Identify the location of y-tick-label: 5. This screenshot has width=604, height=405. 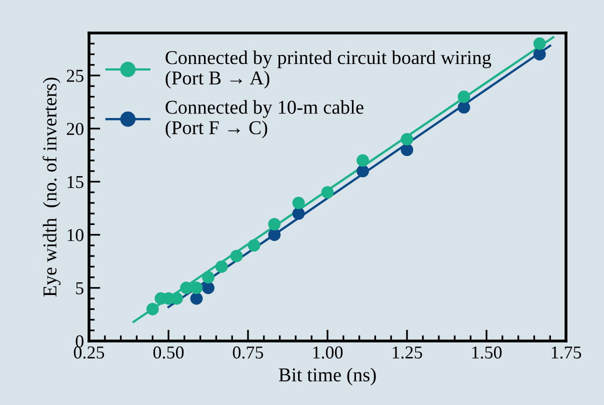
(80, 288).